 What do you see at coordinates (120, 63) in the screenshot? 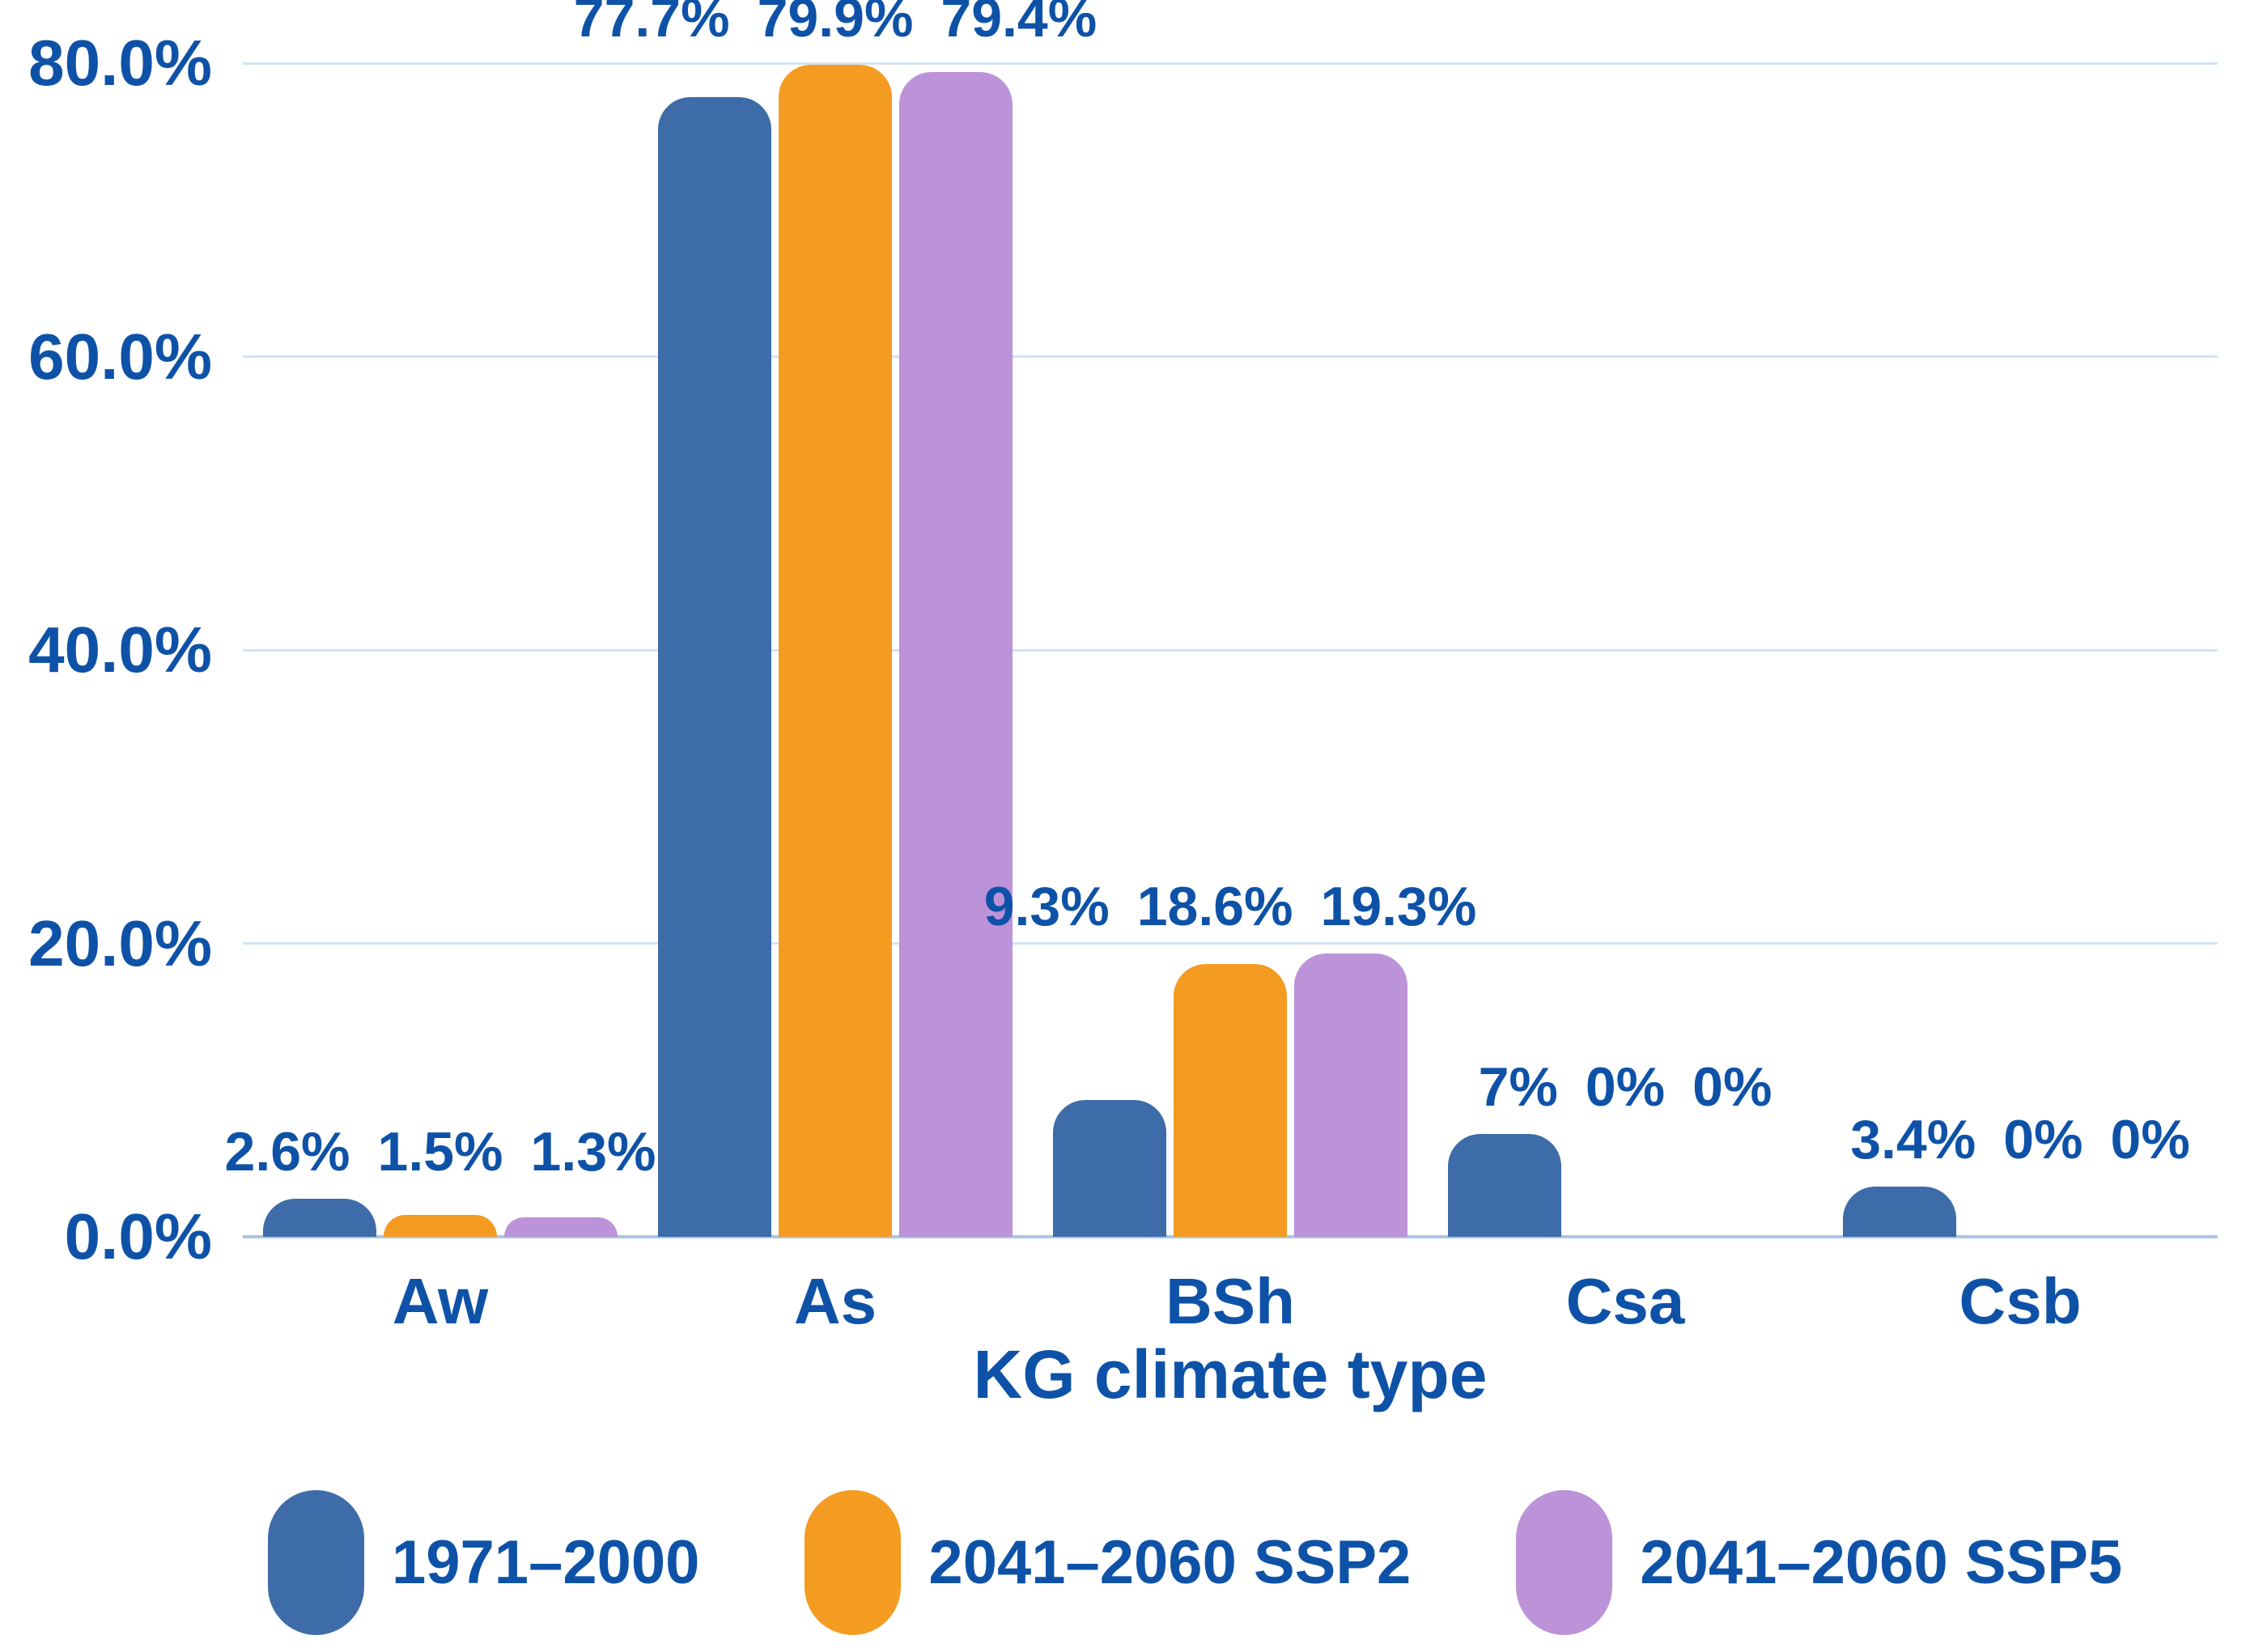
I see `y-tick-label-80: 80.0%` at bounding box center [120, 63].